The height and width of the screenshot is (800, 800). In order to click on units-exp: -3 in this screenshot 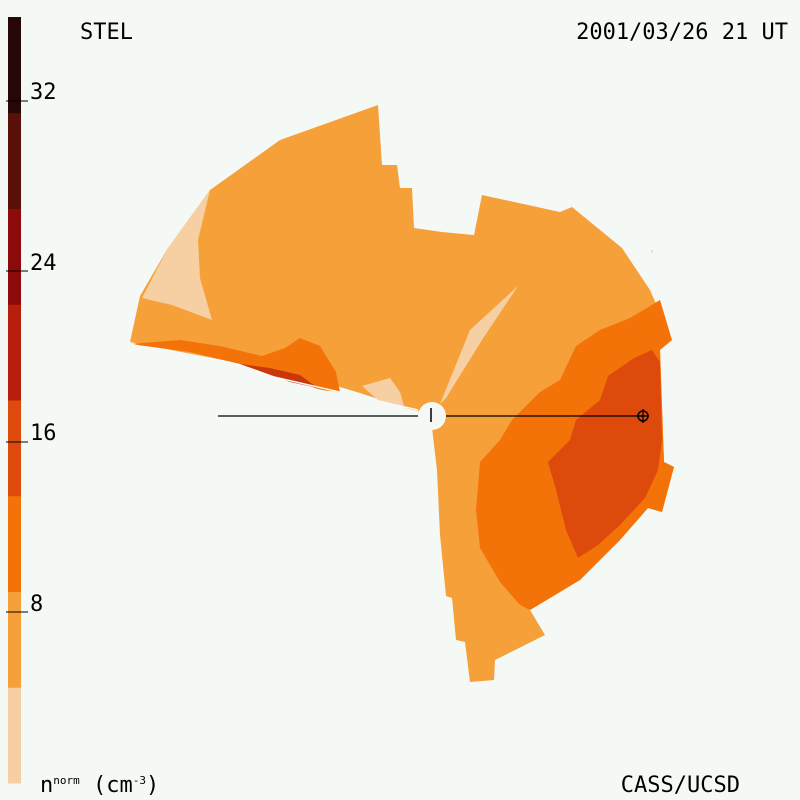, I will do `click(139, 780)`.